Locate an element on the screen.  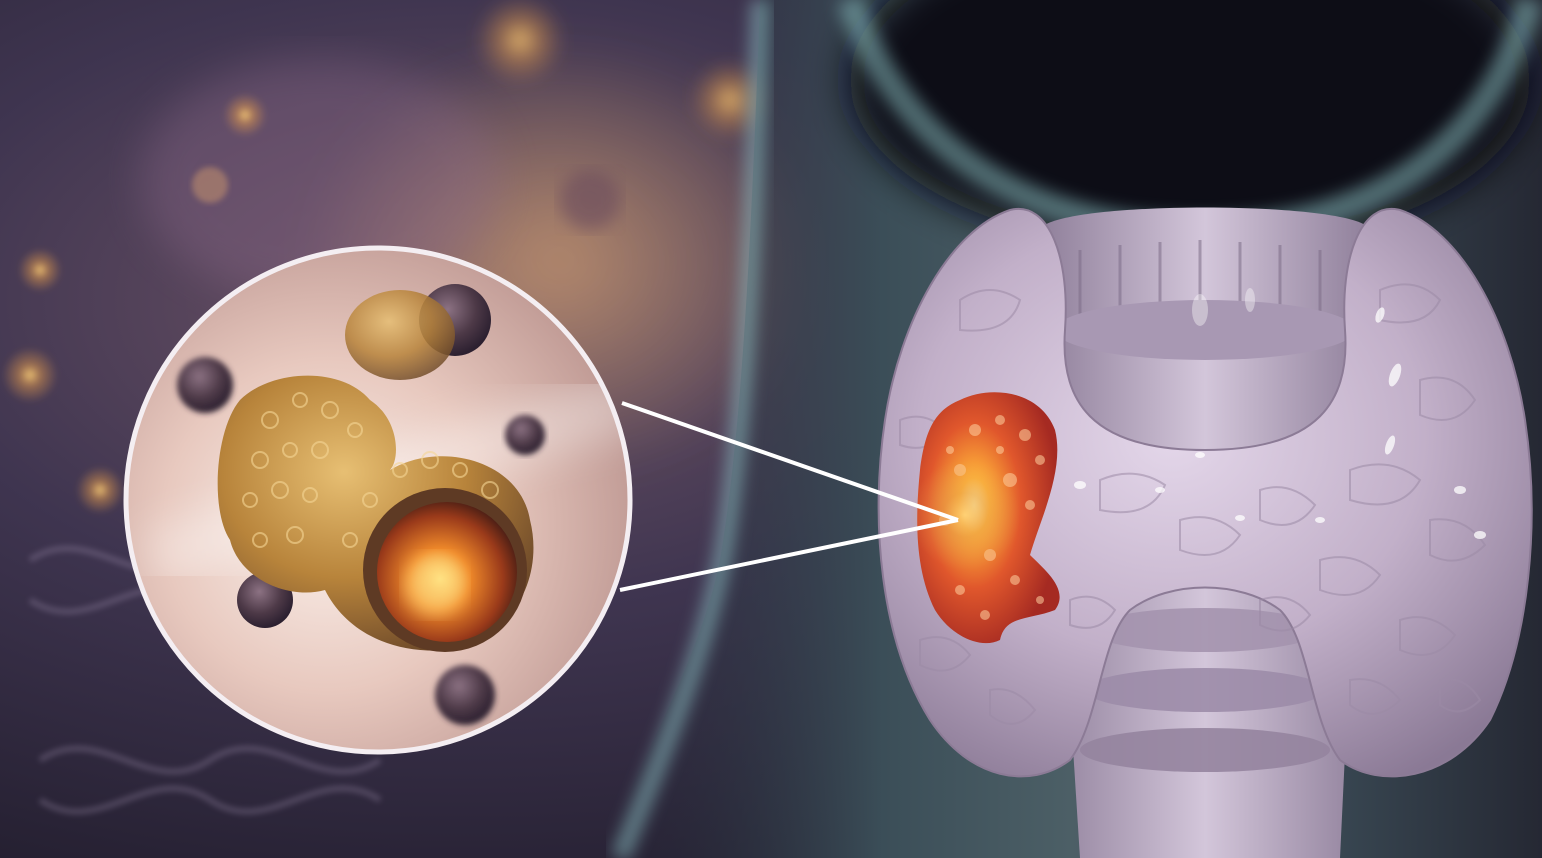
thyroid-tumor is located at coordinates (985, 518).